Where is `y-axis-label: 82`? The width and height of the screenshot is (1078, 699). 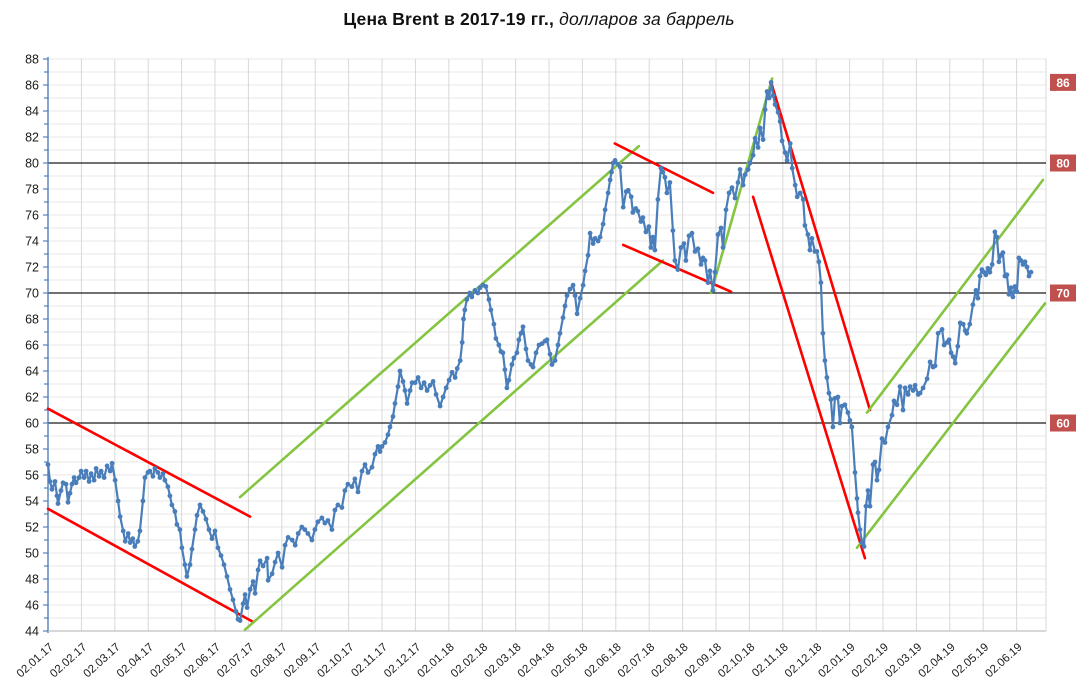 y-axis-label: 82 is located at coordinates (32, 138).